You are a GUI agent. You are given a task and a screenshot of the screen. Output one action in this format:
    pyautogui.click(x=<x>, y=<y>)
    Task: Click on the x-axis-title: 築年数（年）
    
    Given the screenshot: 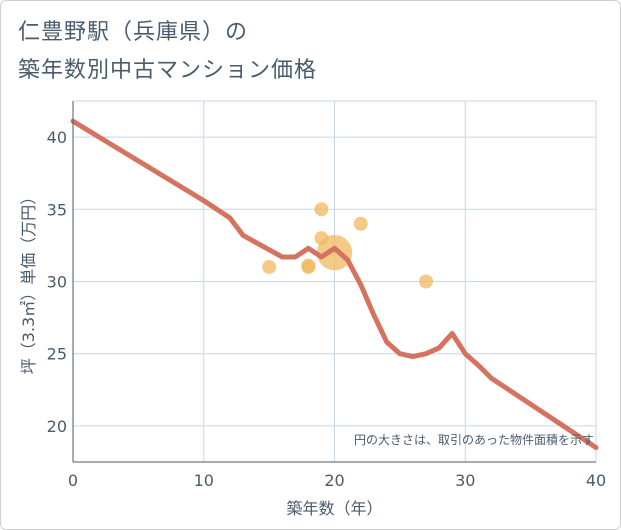 What is the action you would take?
    pyautogui.click(x=334, y=508)
    